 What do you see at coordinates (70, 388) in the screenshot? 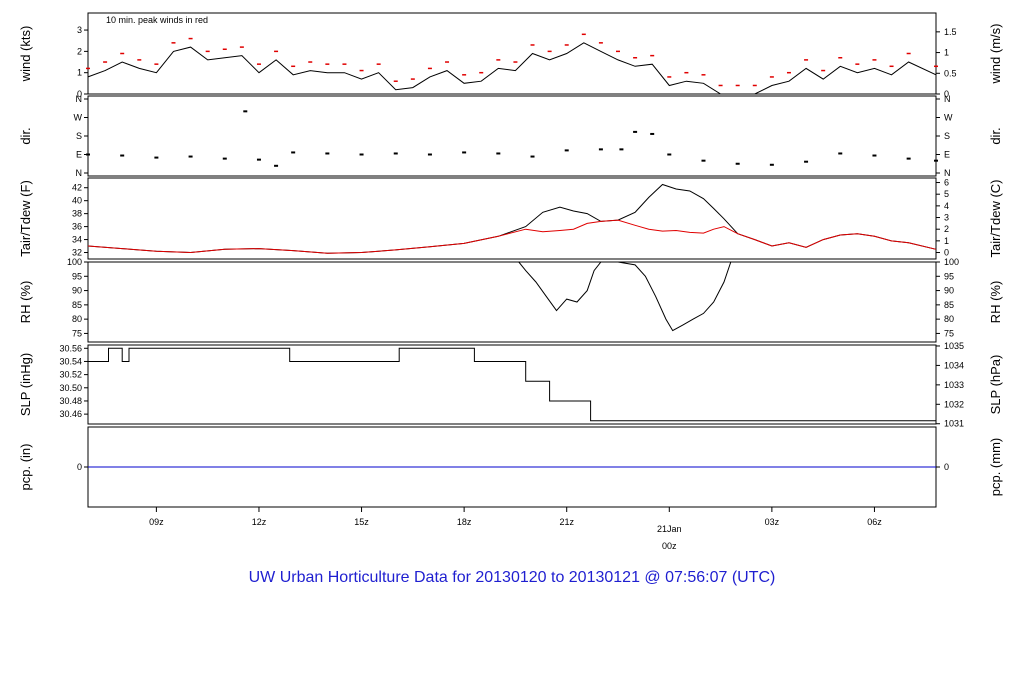
I see `y-tick-label-left: 30.50` at bounding box center [70, 388].